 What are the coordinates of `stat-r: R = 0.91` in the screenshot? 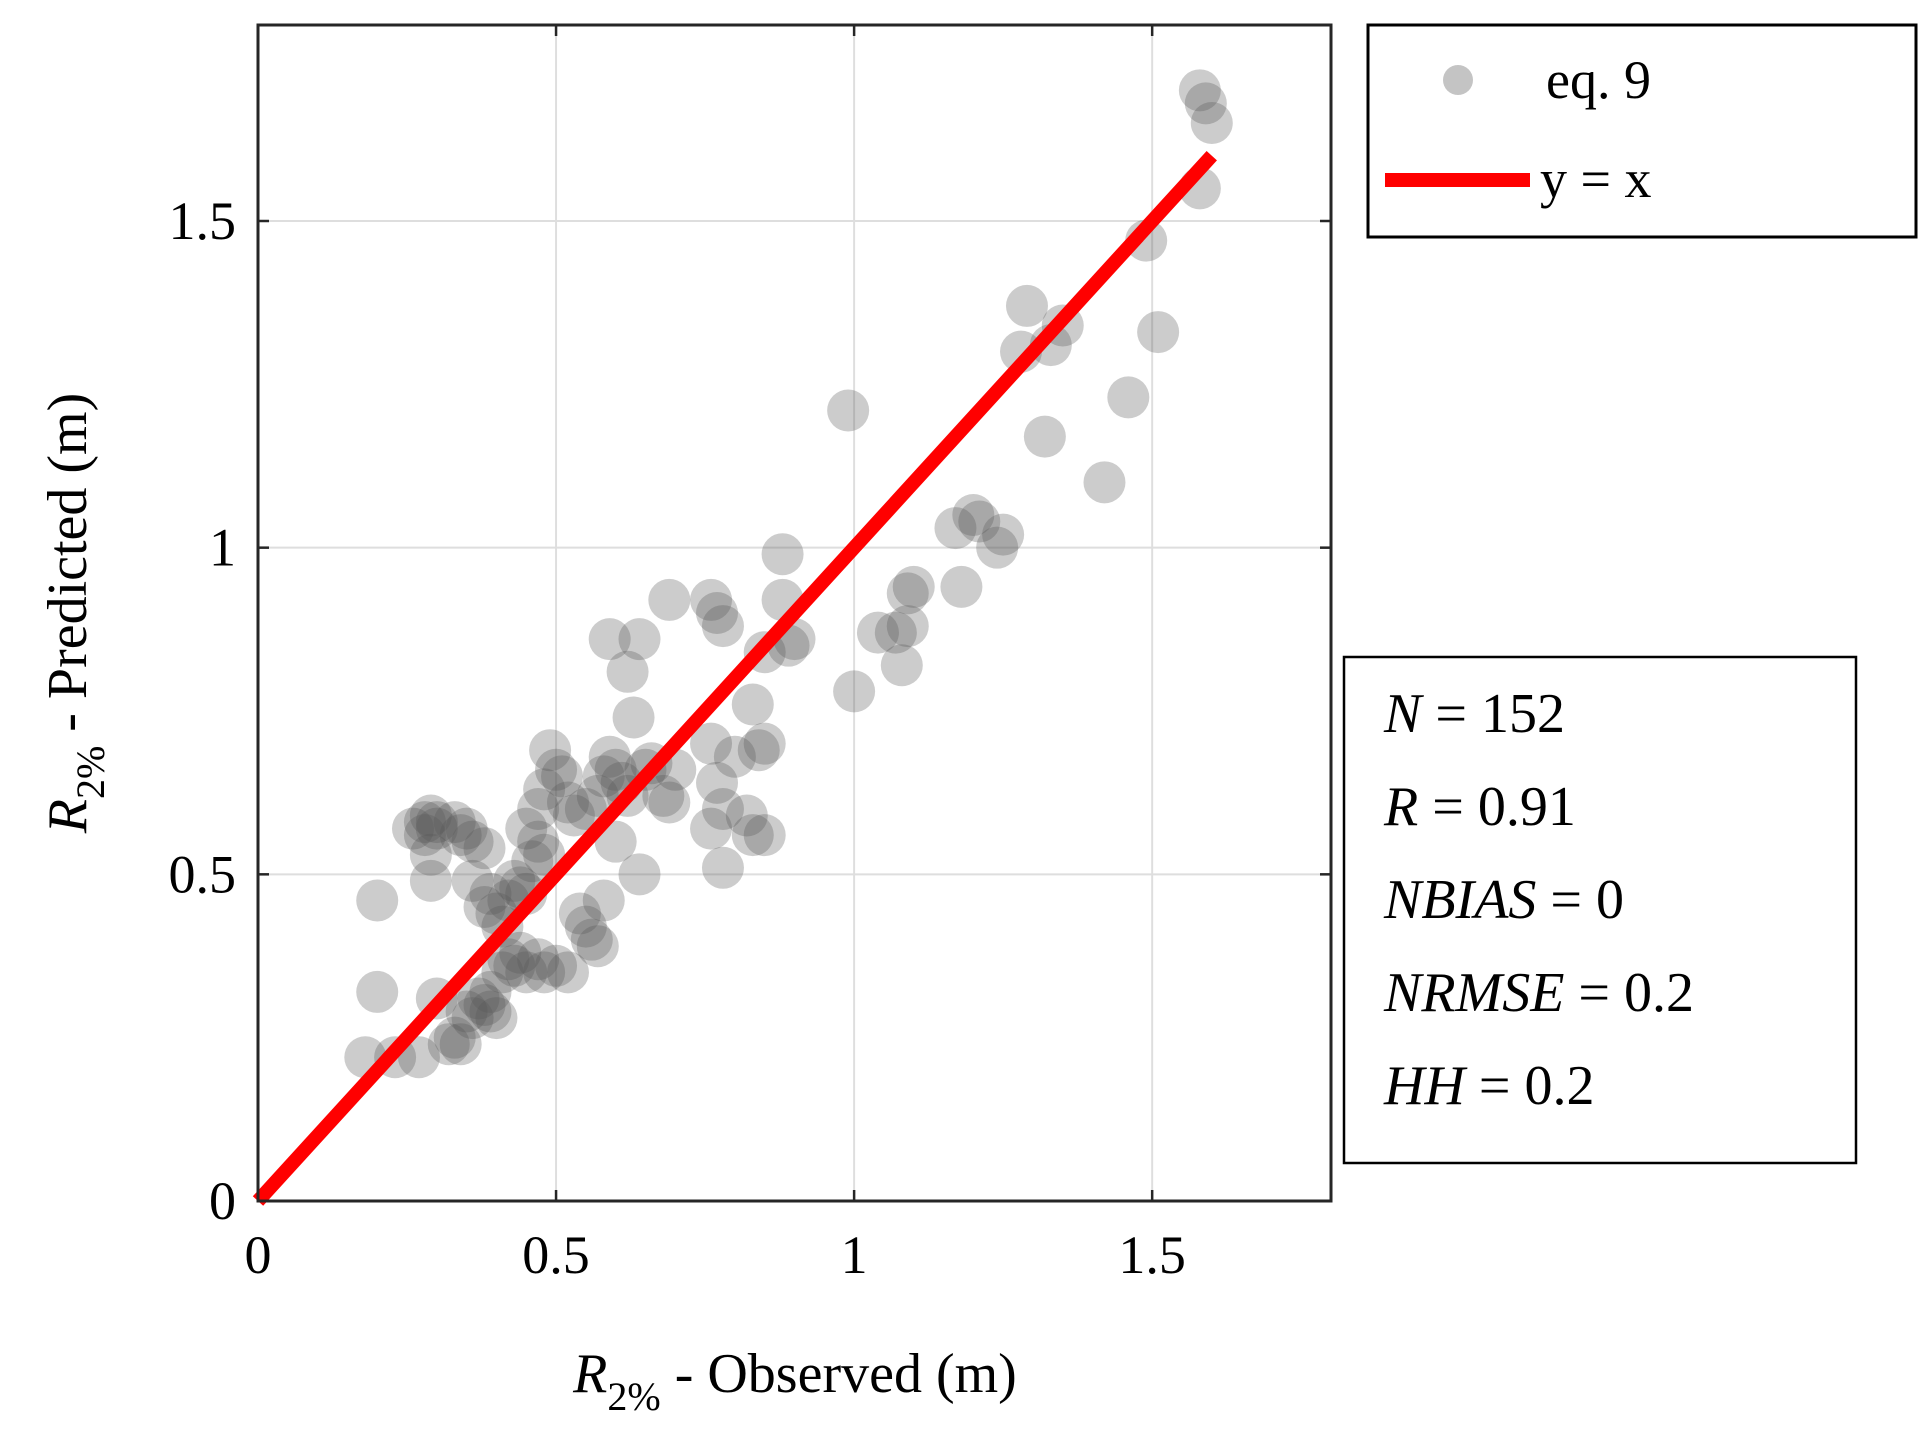 It's located at (1479, 807).